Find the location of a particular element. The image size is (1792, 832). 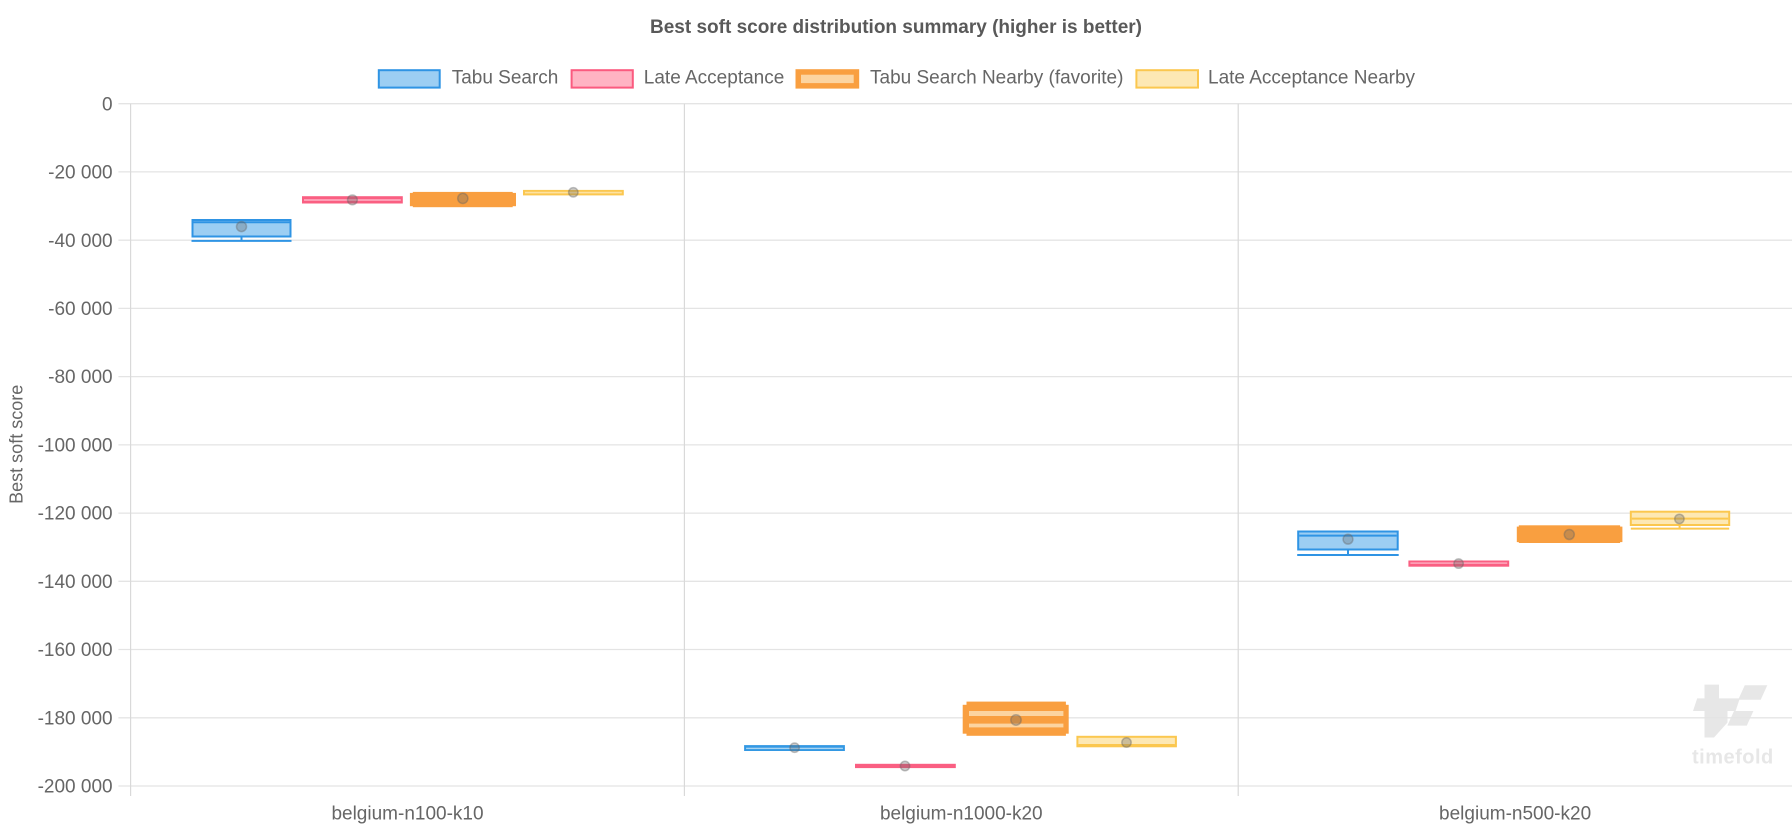

svg-text: -100 000 is located at coordinates (75, 446).